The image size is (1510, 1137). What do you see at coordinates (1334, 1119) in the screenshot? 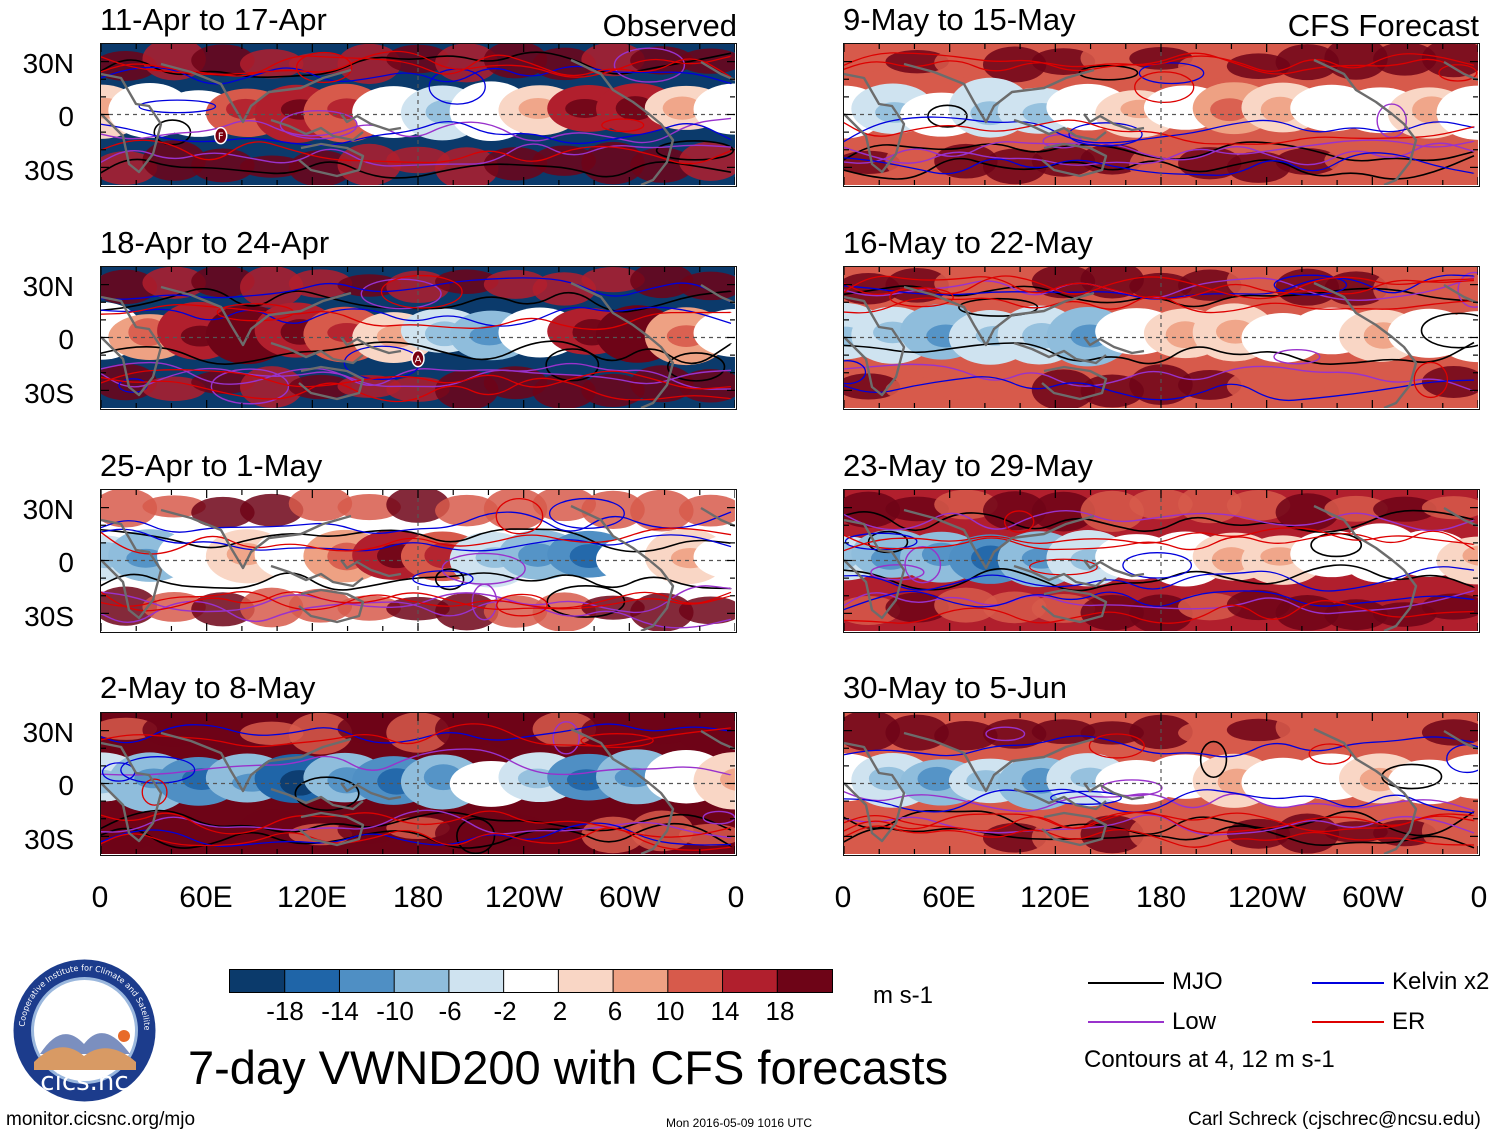
I see `footer-credit: Carl Schreck (cjschrec@ncsu.edu)` at bounding box center [1334, 1119].